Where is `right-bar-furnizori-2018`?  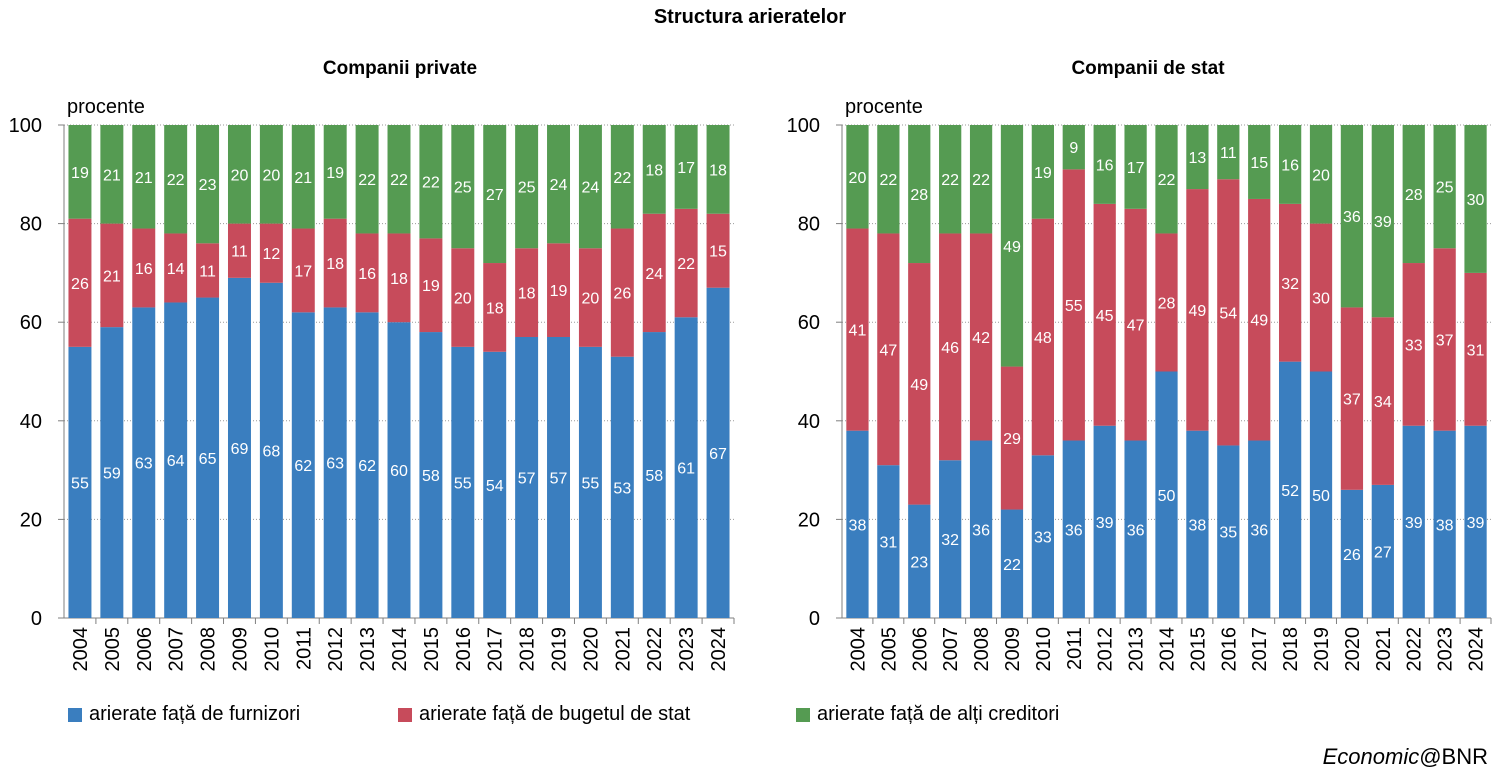
right-bar-furnizori-2018 is located at coordinates (1290, 489).